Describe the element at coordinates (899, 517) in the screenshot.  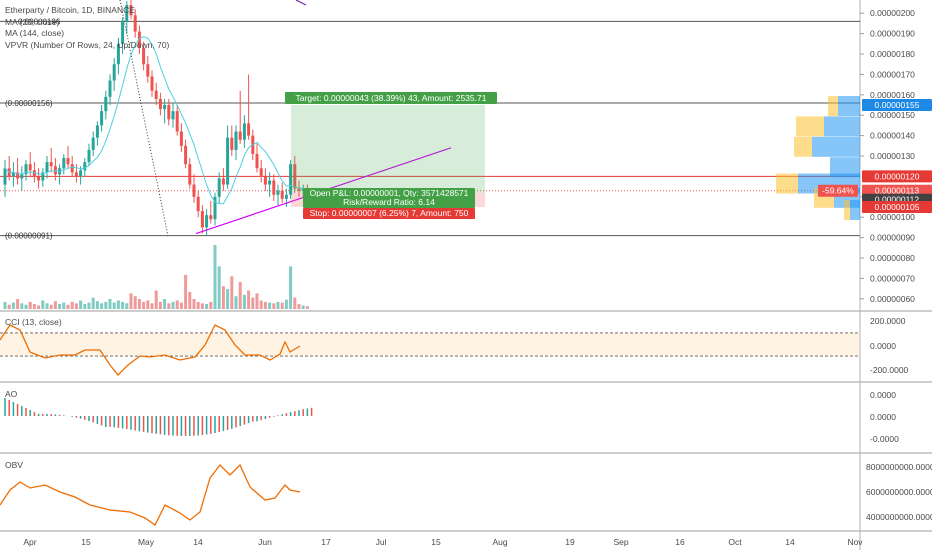
I see `obv-tick-label: 4000000000.0000` at that location.